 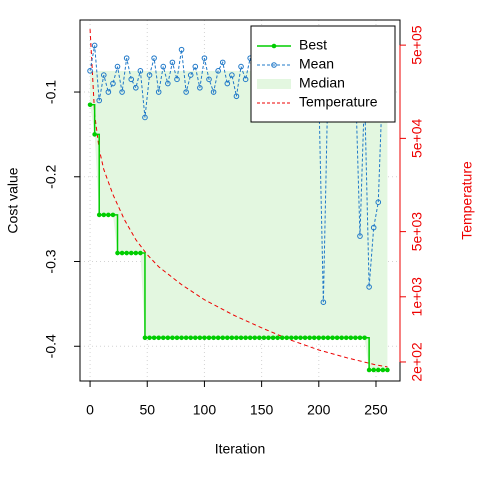 What do you see at coordinates (13, 200) in the screenshot?
I see `y-axis-label: Cost value` at bounding box center [13, 200].